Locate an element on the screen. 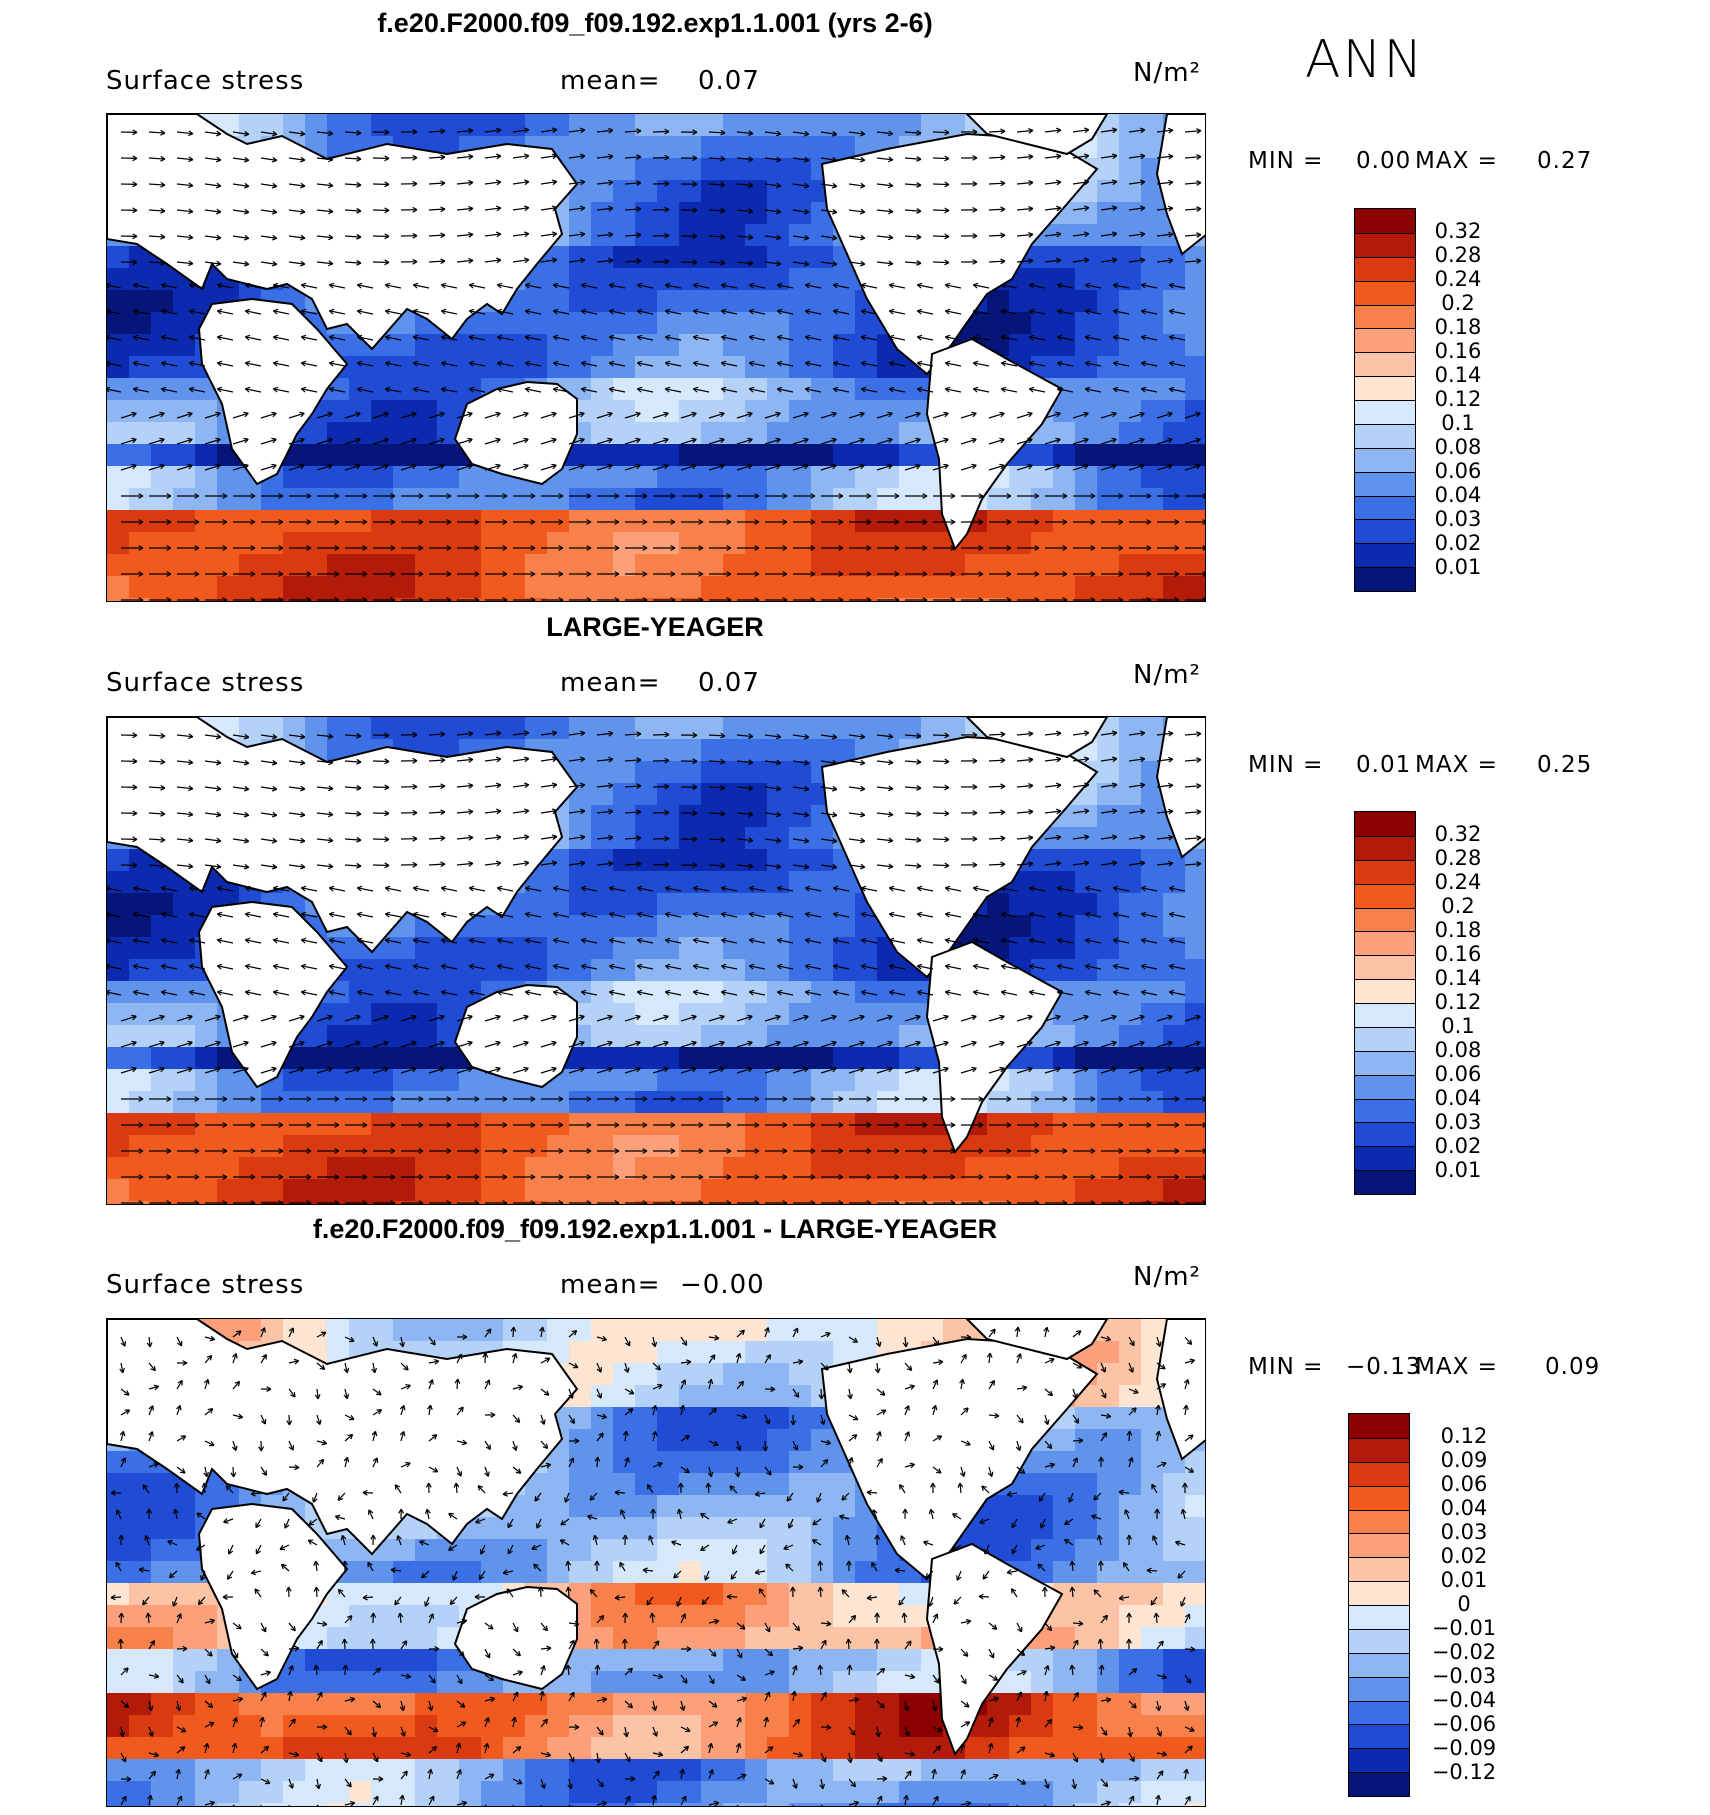  variable-label: Surface stress is located at coordinates (205, 81).